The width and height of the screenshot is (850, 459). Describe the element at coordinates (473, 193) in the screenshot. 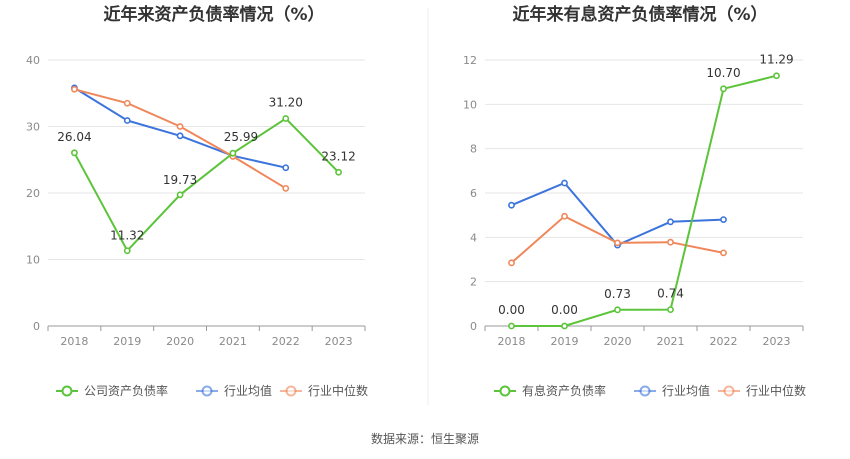

I see `y-tick-label: 6` at that location.